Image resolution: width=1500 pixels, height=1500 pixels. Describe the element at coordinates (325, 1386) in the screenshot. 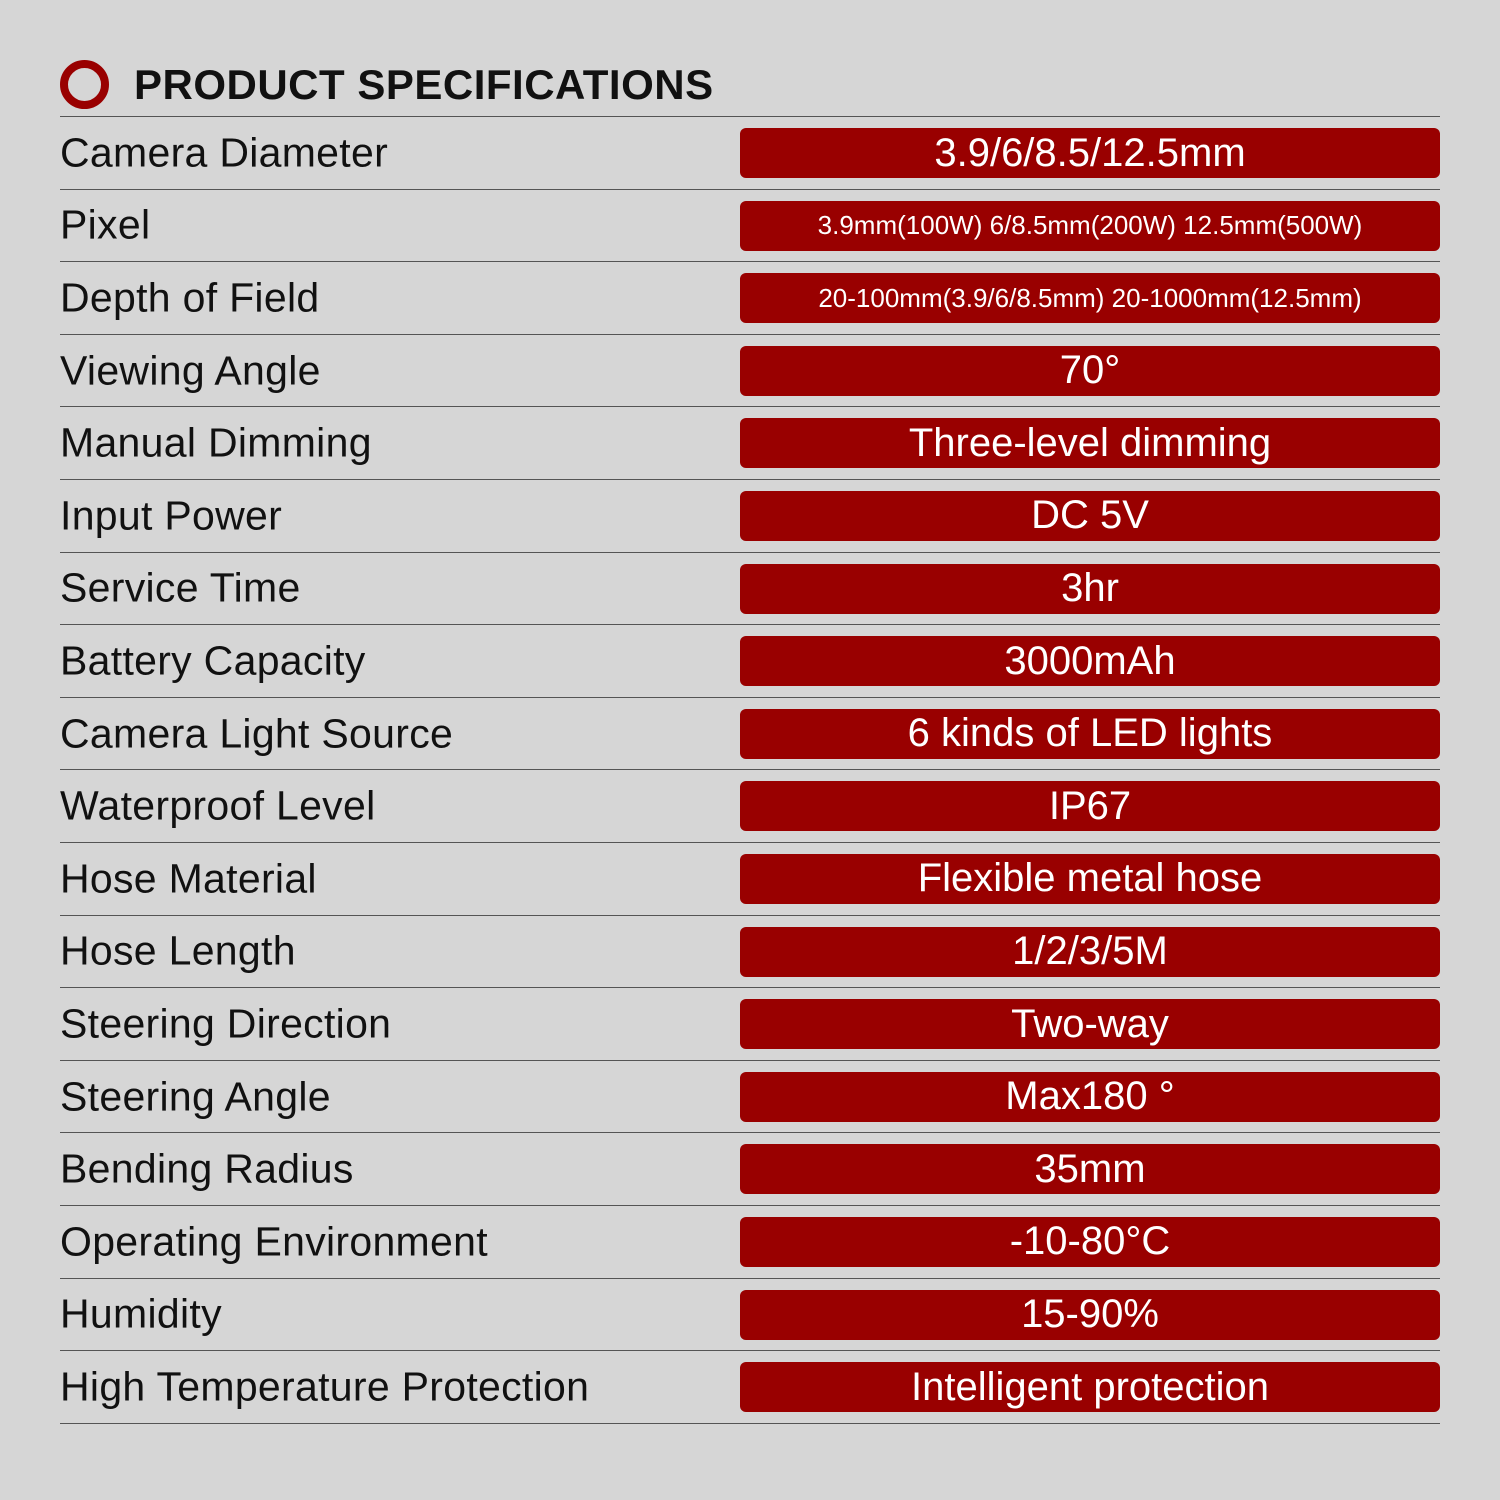

I see `spec-label: High Temperature Protection` at that location.